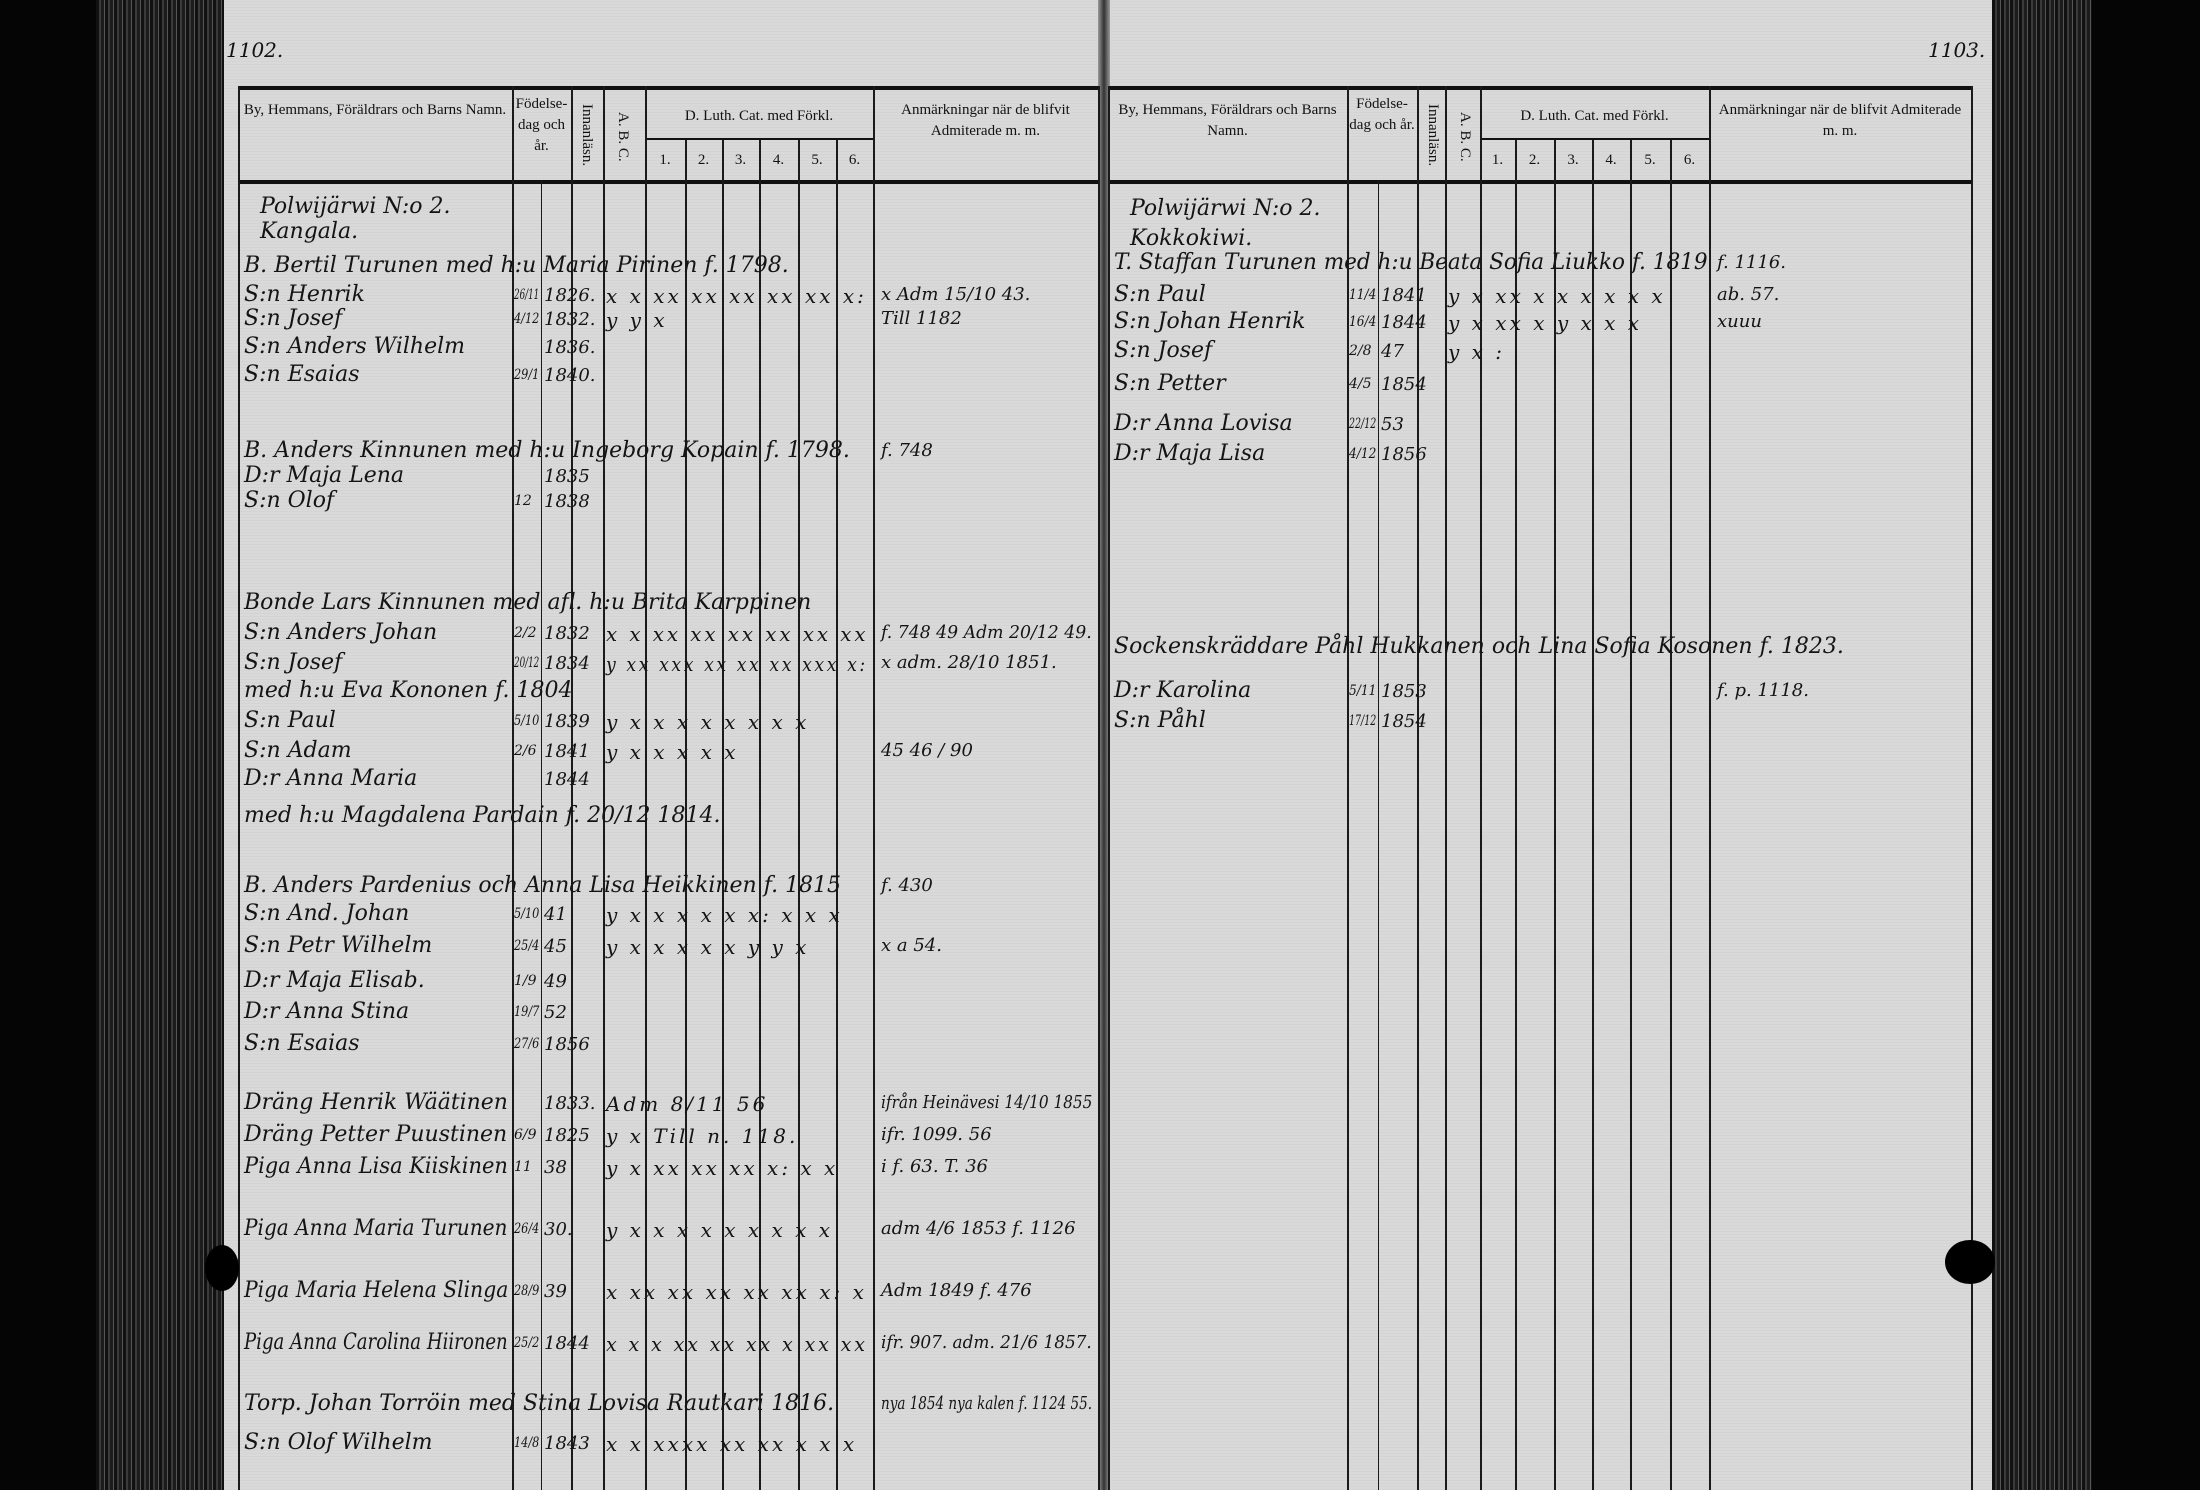  What do you see at coordinates (934, 1166) in the screenshot?
I see `entry-remark: i f. 63. T. 36` at bounding box center [934, 1166].